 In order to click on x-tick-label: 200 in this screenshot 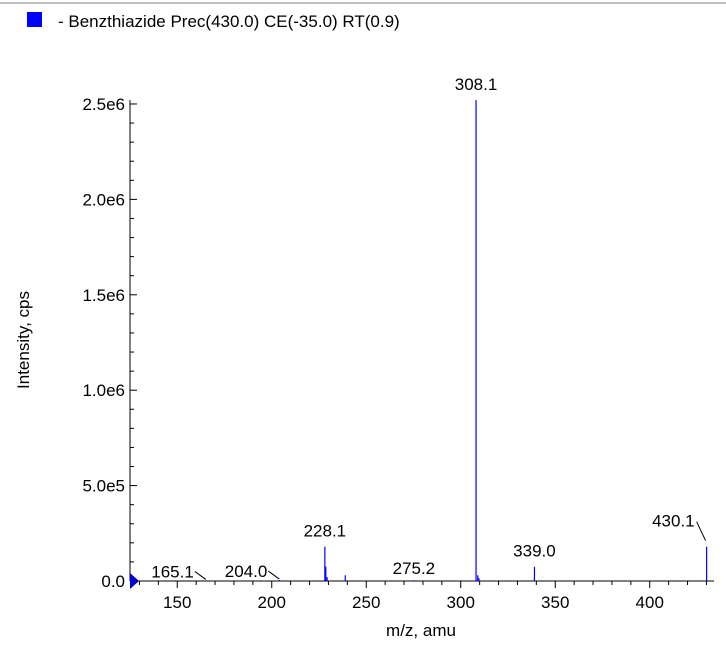, I will do `click(272, 602)`.